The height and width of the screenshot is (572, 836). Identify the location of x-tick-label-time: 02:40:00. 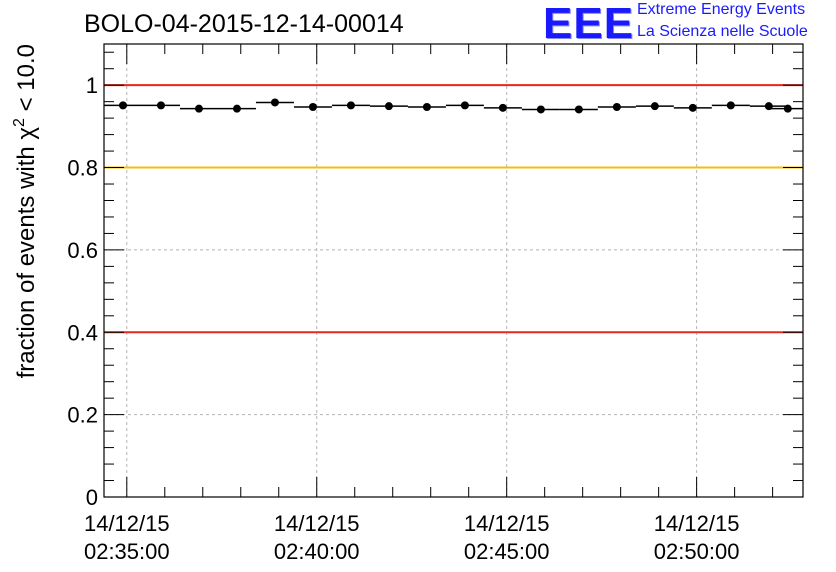
(317, 551).